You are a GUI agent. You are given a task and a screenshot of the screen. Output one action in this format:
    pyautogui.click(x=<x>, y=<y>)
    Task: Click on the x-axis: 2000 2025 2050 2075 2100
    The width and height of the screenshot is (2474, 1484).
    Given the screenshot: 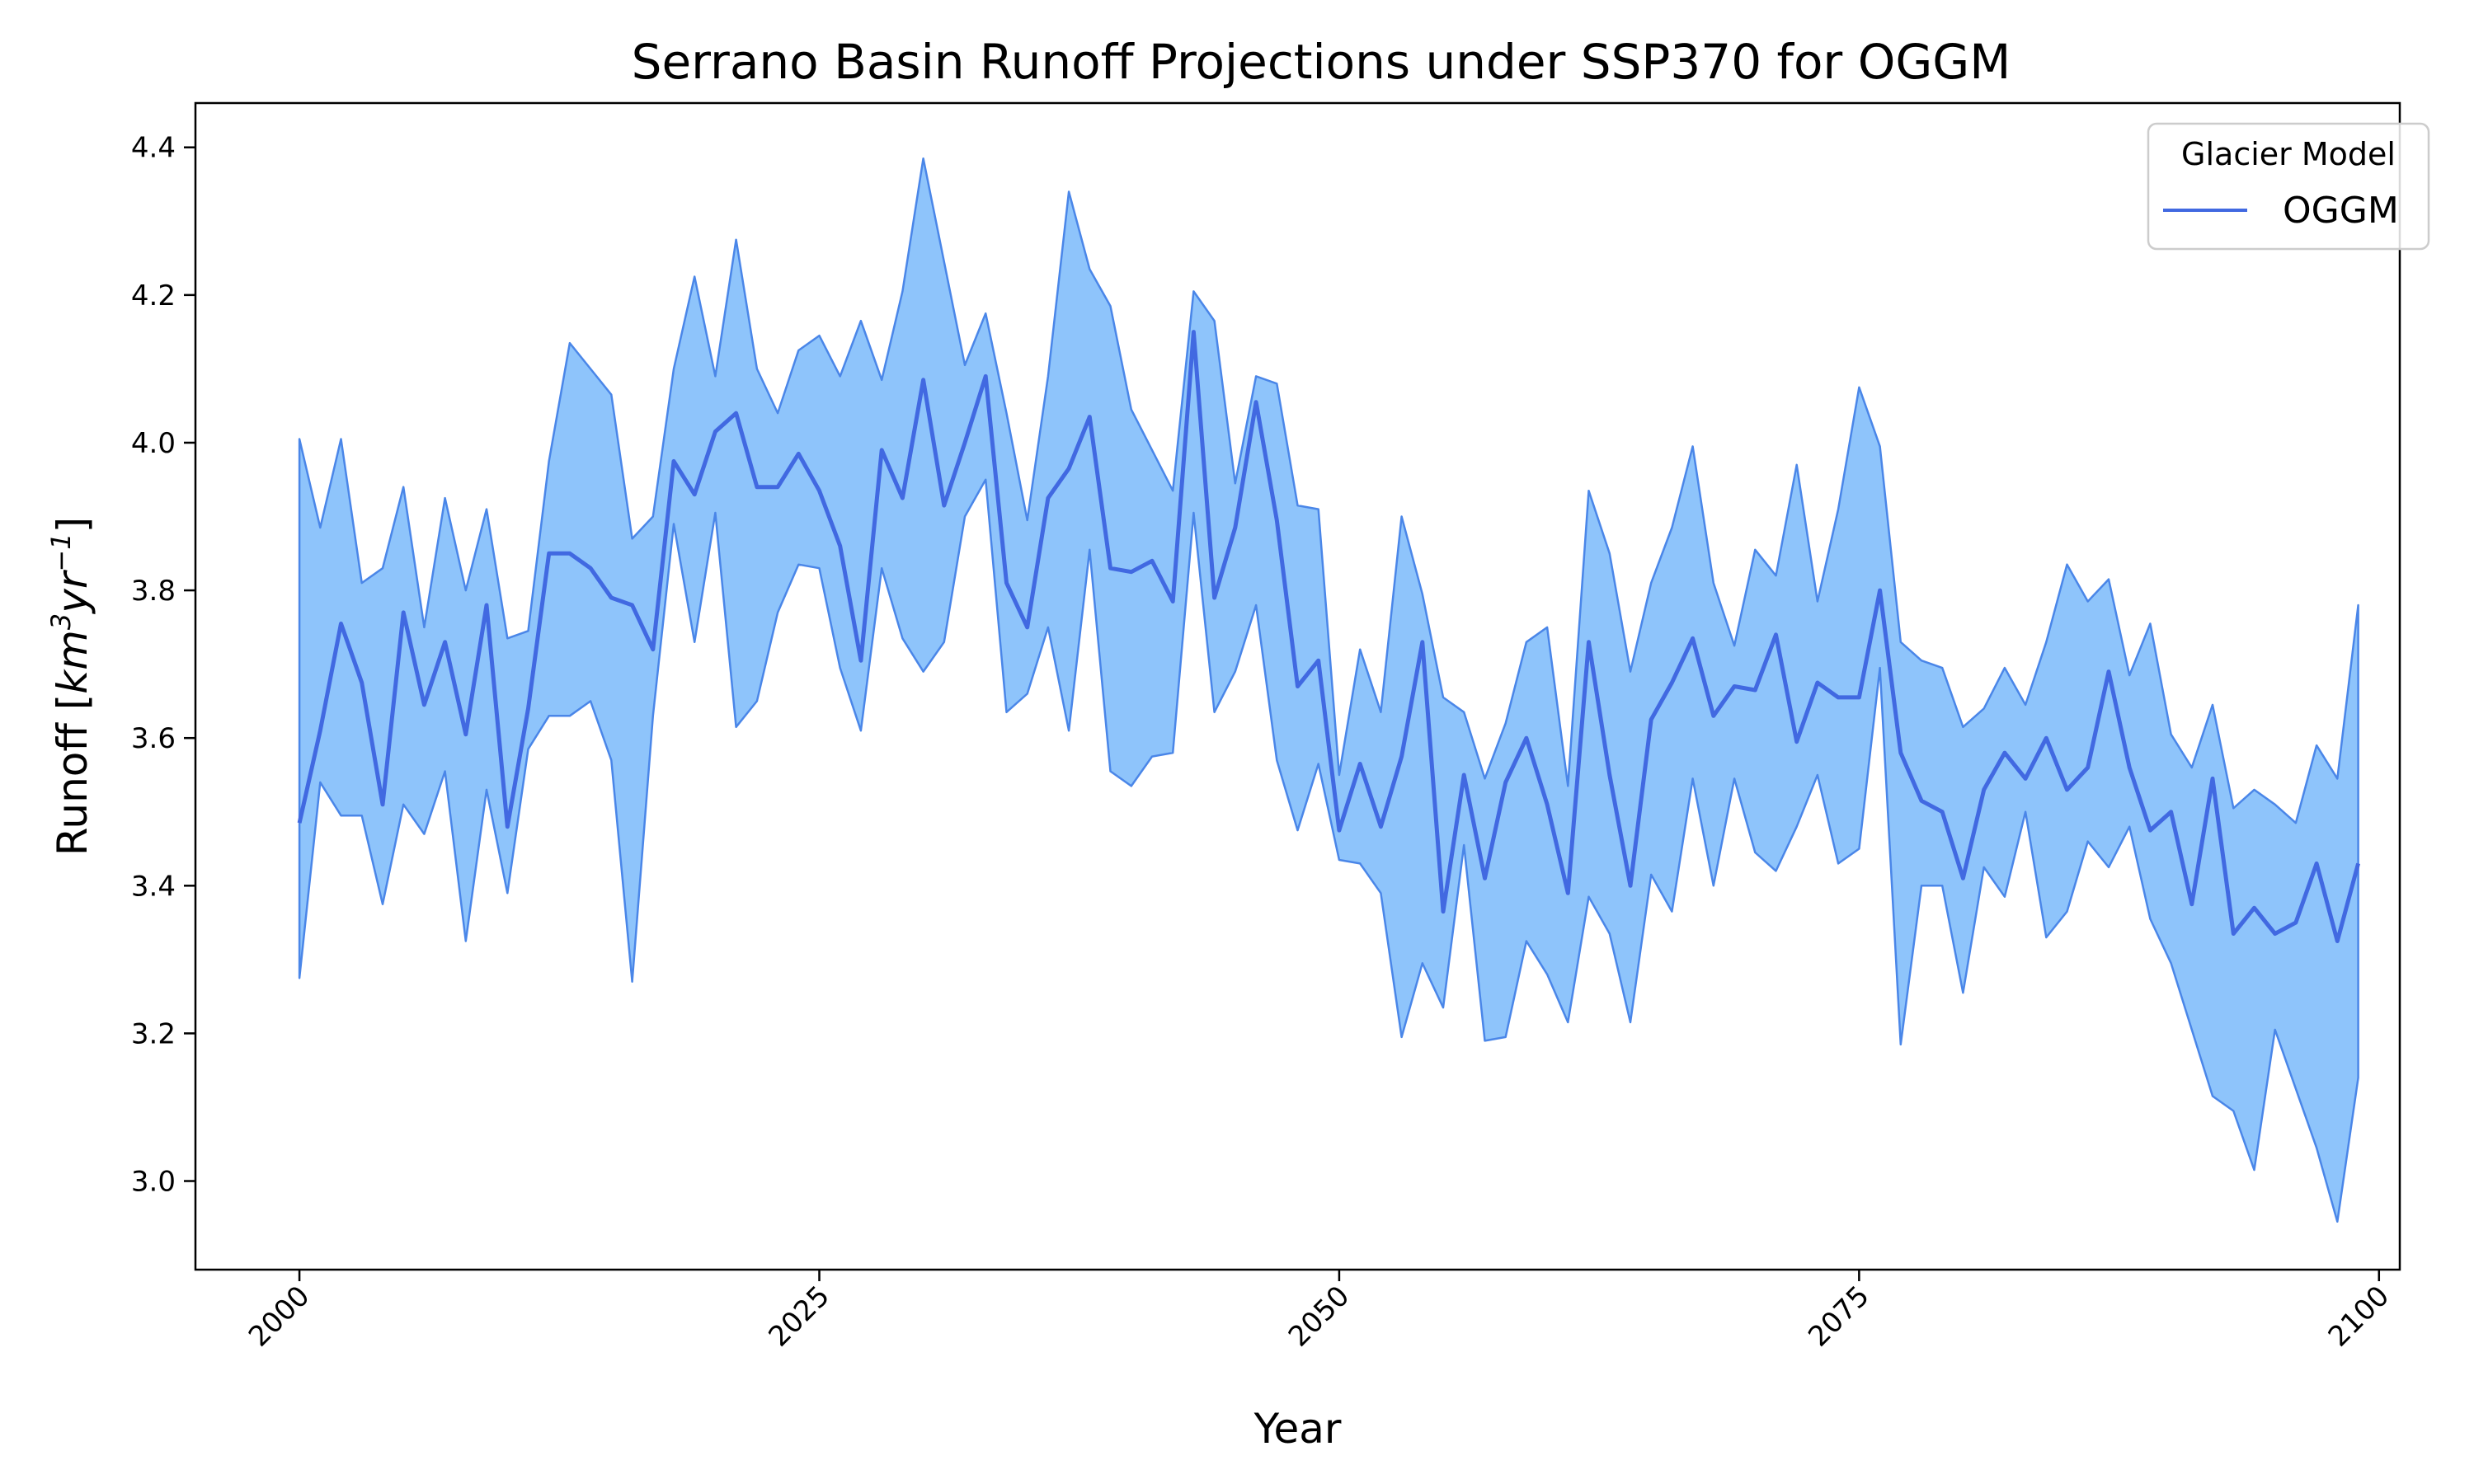 What is the action you would take?
    pyautogui.click(x=1319, y=1312)
    